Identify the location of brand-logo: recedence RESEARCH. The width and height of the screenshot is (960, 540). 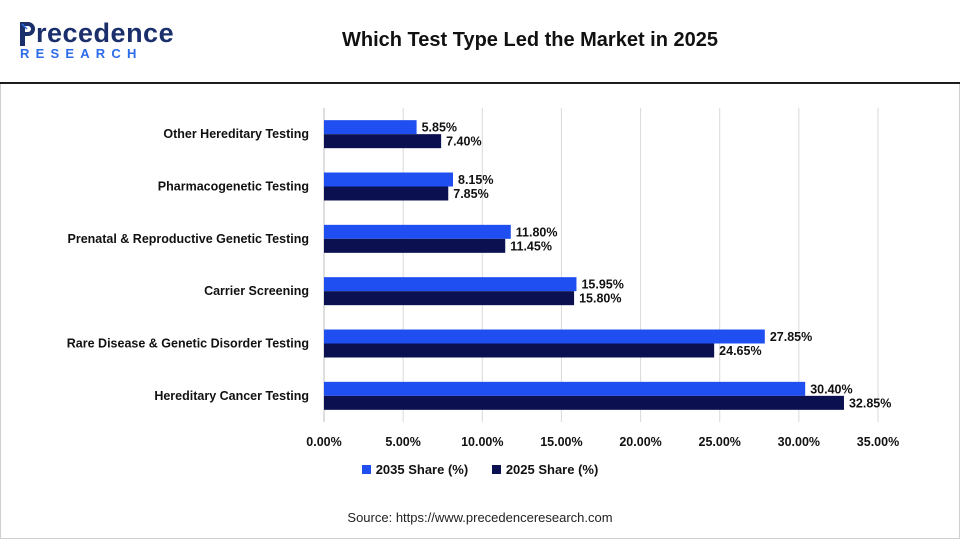
(96, 40).